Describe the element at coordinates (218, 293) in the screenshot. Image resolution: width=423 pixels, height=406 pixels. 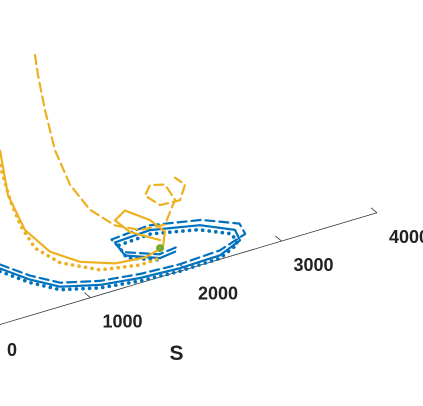
I see `x-tick-label: 2000` at that location.